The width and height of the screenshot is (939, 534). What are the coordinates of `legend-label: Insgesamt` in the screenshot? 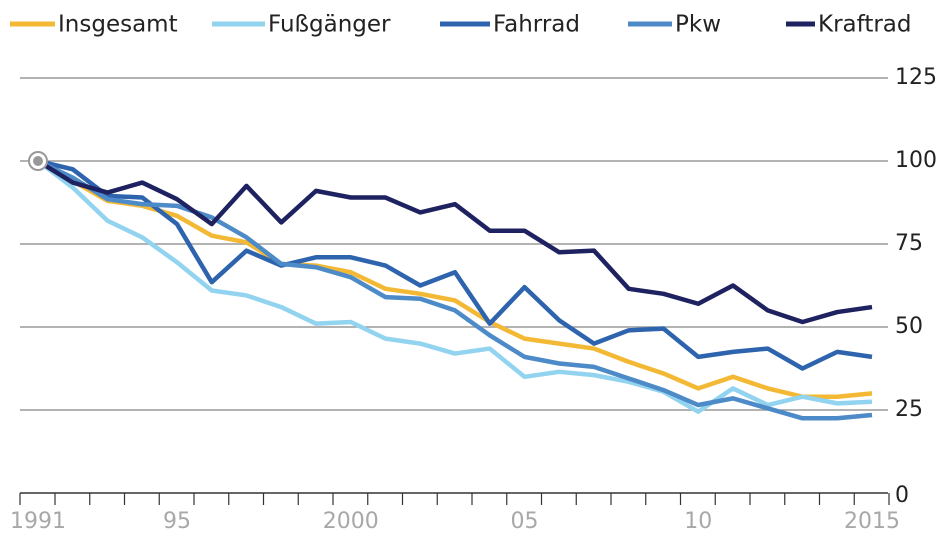 It's located at (118, 25).